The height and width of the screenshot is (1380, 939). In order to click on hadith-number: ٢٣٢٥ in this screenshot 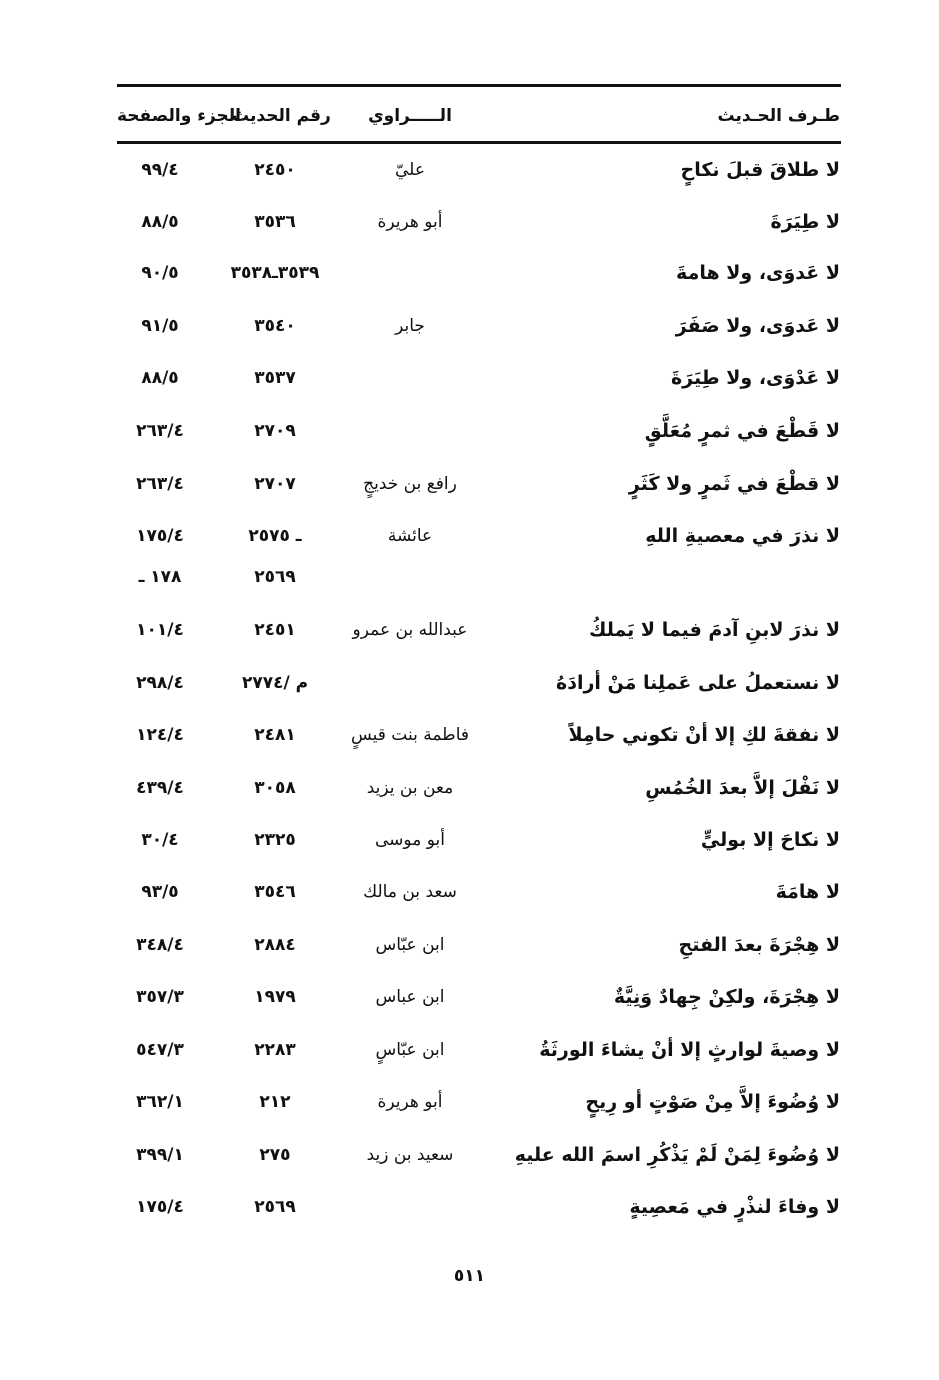, I will do `click(275, 840)`.